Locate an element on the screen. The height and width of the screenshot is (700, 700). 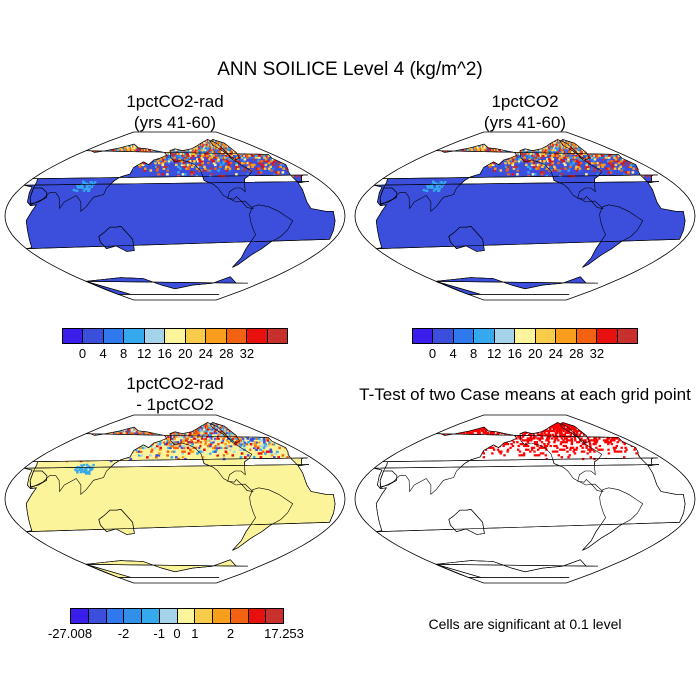
colorbar-1pctco2-rad-tick-label: 28 is located at coordinates (226, 353).